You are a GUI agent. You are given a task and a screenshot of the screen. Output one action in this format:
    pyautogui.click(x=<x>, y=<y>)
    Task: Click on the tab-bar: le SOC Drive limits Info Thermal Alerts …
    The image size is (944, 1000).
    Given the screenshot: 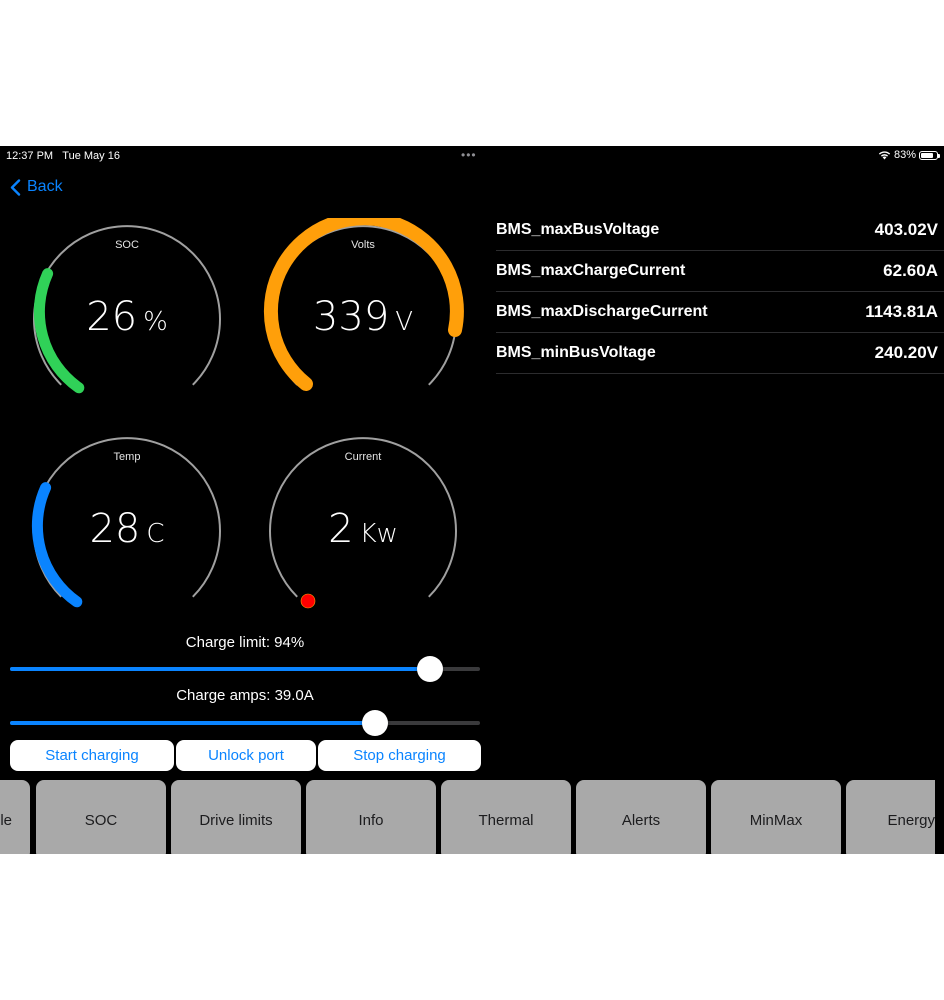 What is the action you would take?
    pyautogui.click(x=467, y=817)
    